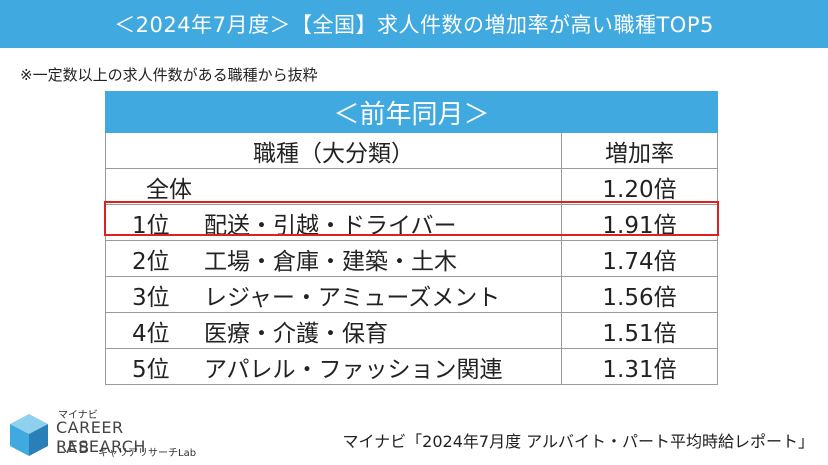  Describe the element at coordinates (169, 189) in the screenshot. I see `row-category: 全体` at that location.